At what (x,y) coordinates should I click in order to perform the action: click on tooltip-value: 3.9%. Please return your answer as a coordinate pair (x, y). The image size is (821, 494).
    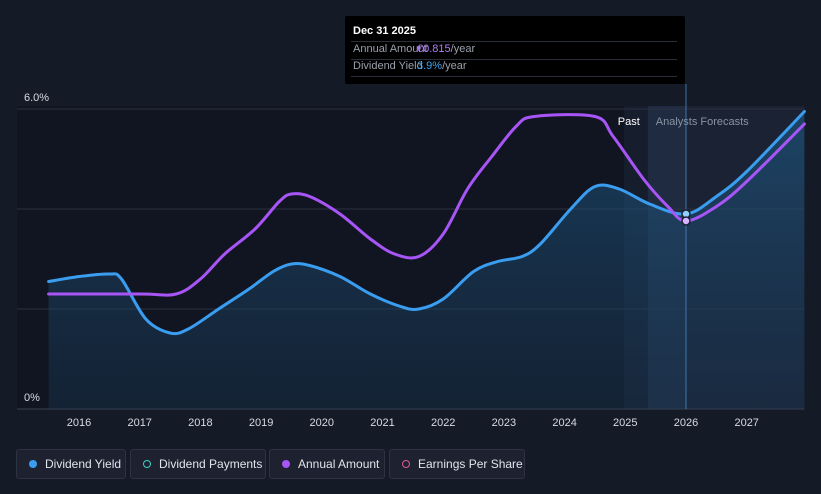
    Looking at the image, I should click on (430, 66).